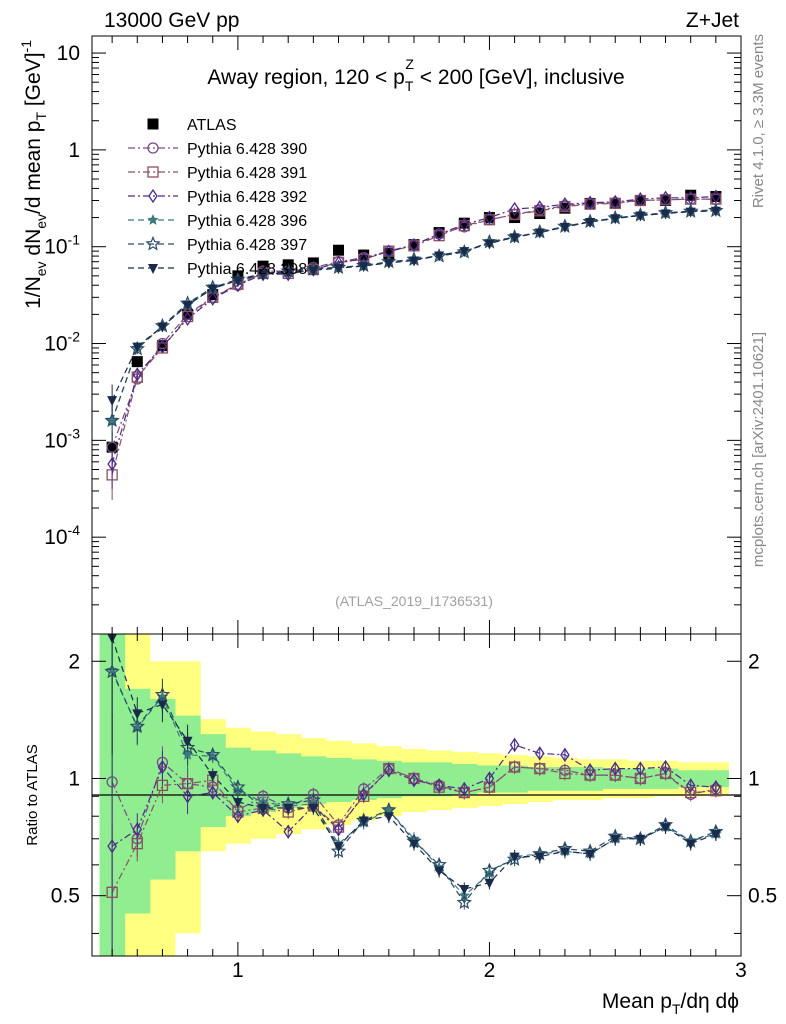 The height and width of the screenshot is (1024, 786). I want to click on main-y-tick-label: 10⁻⁴, so click(62, 535).